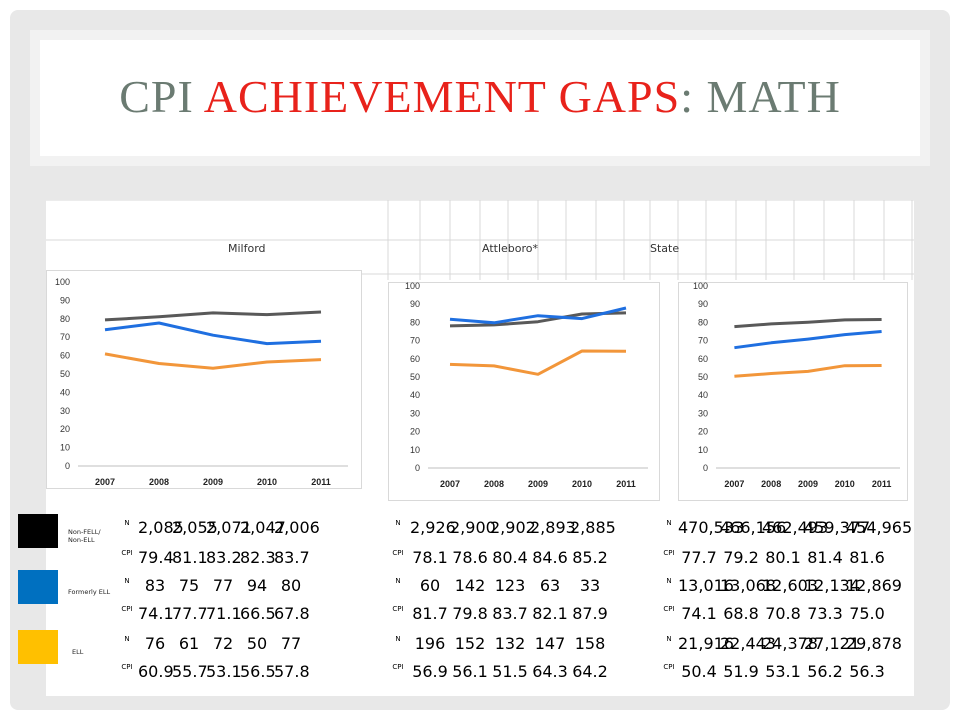 This screenshot has width=960, height=720. I want to click on table-cell: 2,071, so click(229, 527).